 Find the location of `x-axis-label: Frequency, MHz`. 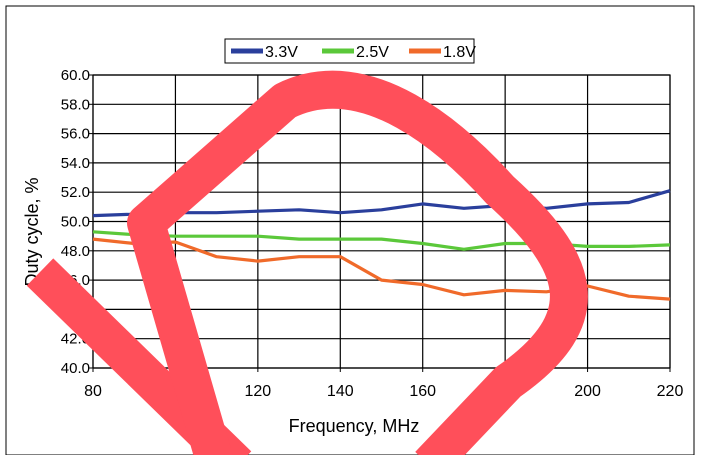

x-axis-label: Frequency, MHz is located at coordinates (354, 426).